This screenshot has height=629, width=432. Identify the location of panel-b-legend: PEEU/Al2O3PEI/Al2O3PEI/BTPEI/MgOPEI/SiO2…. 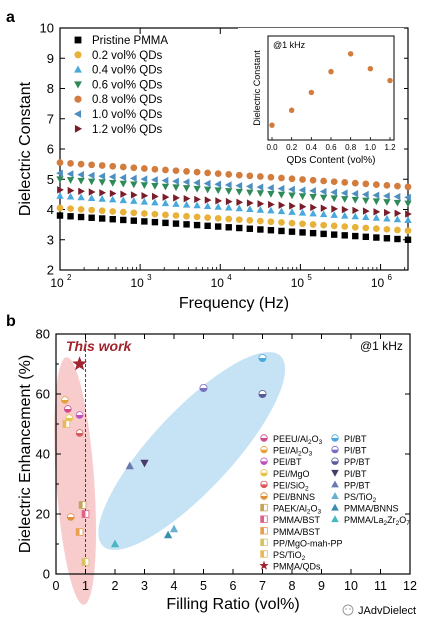
(334, 503).